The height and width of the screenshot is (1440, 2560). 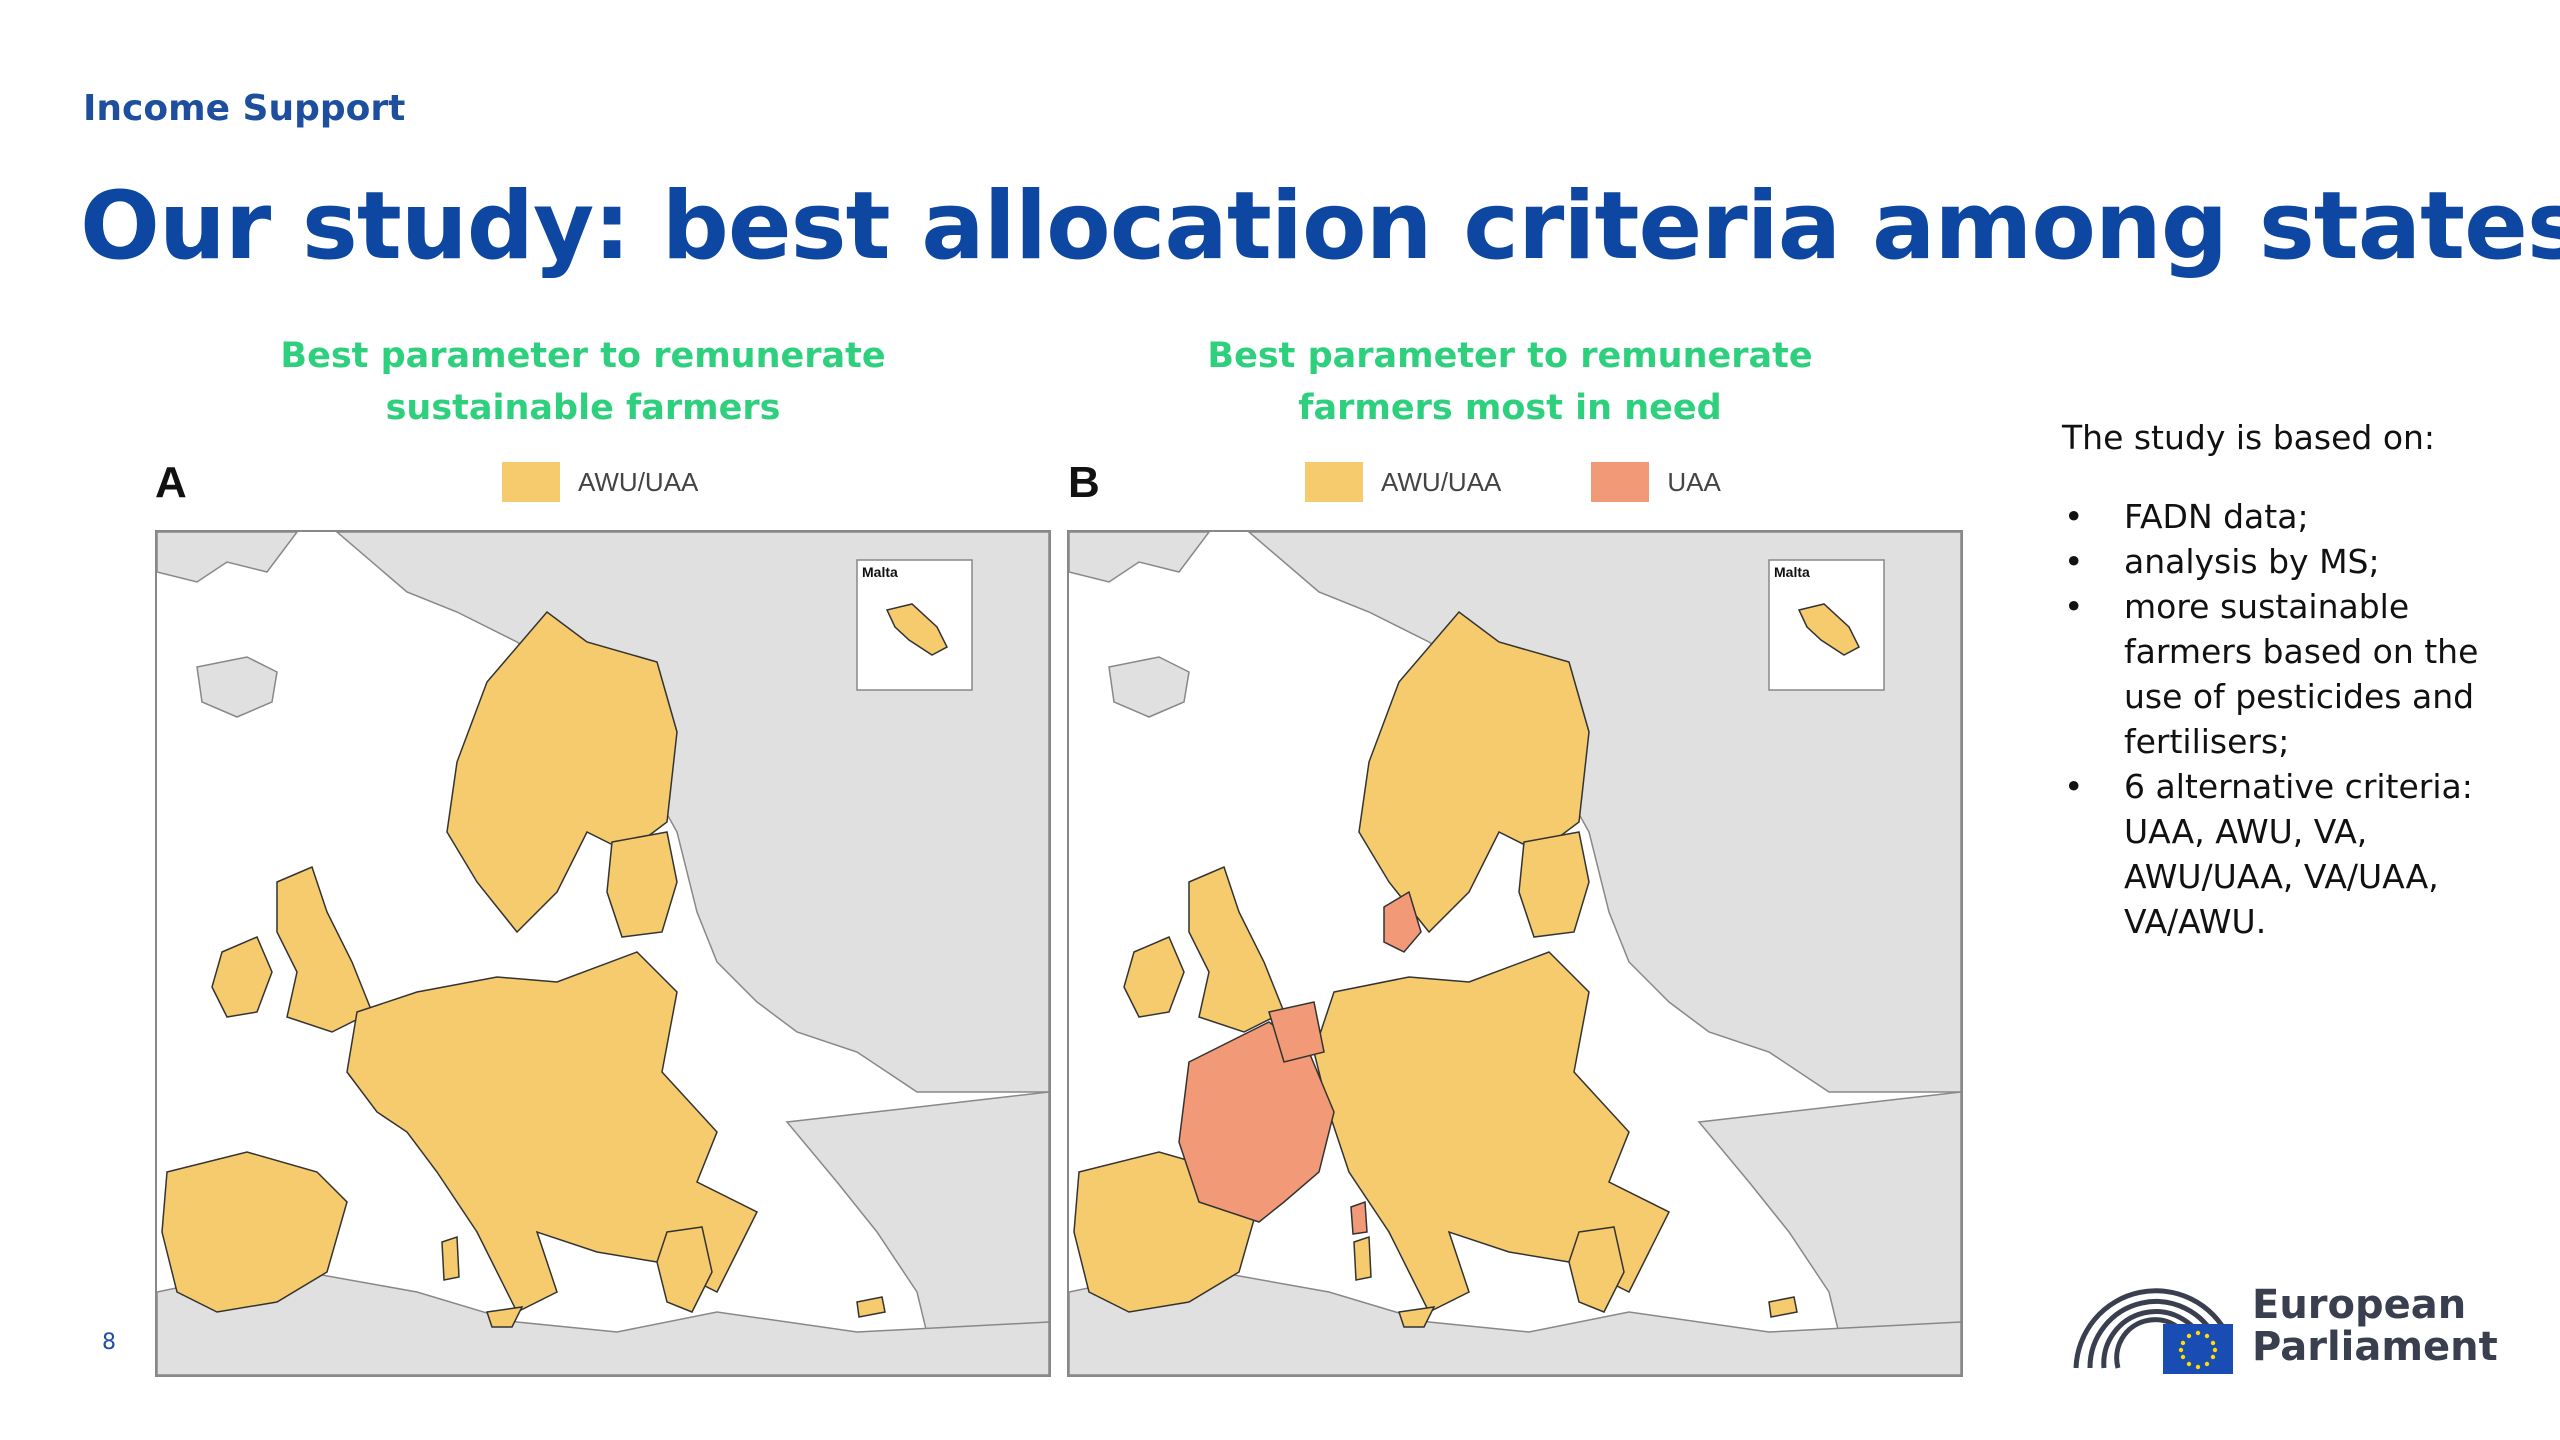 What do you see at coordinates (1694, 481) in the screenshot?
I see `legend-label-uaa: UAA` at bounding box center [1694, 481].